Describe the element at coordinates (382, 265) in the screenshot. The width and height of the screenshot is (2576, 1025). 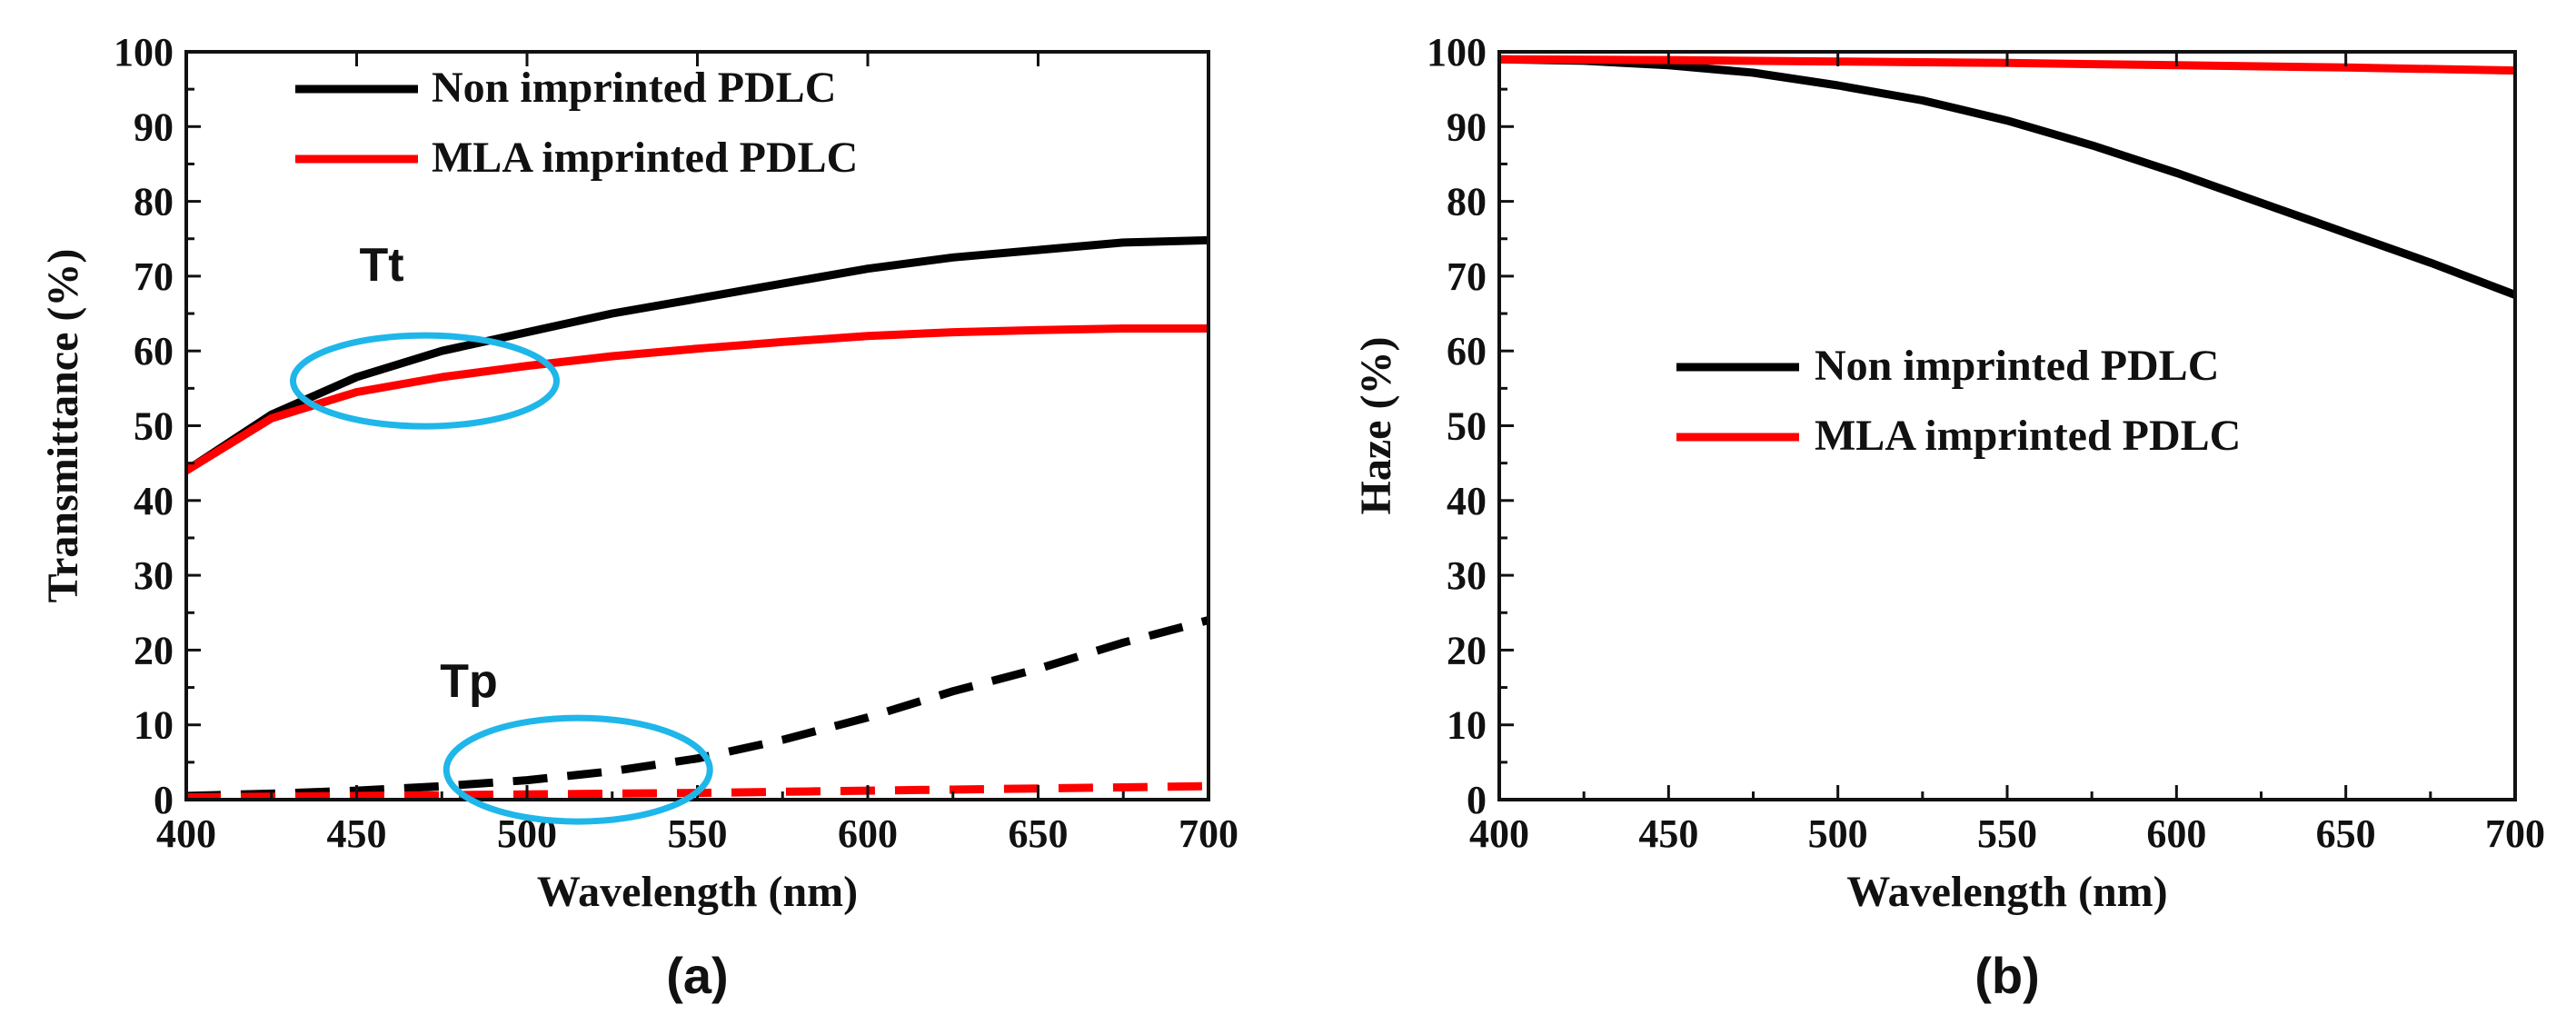
I see `annotation-label-tt: Tt` at that location.